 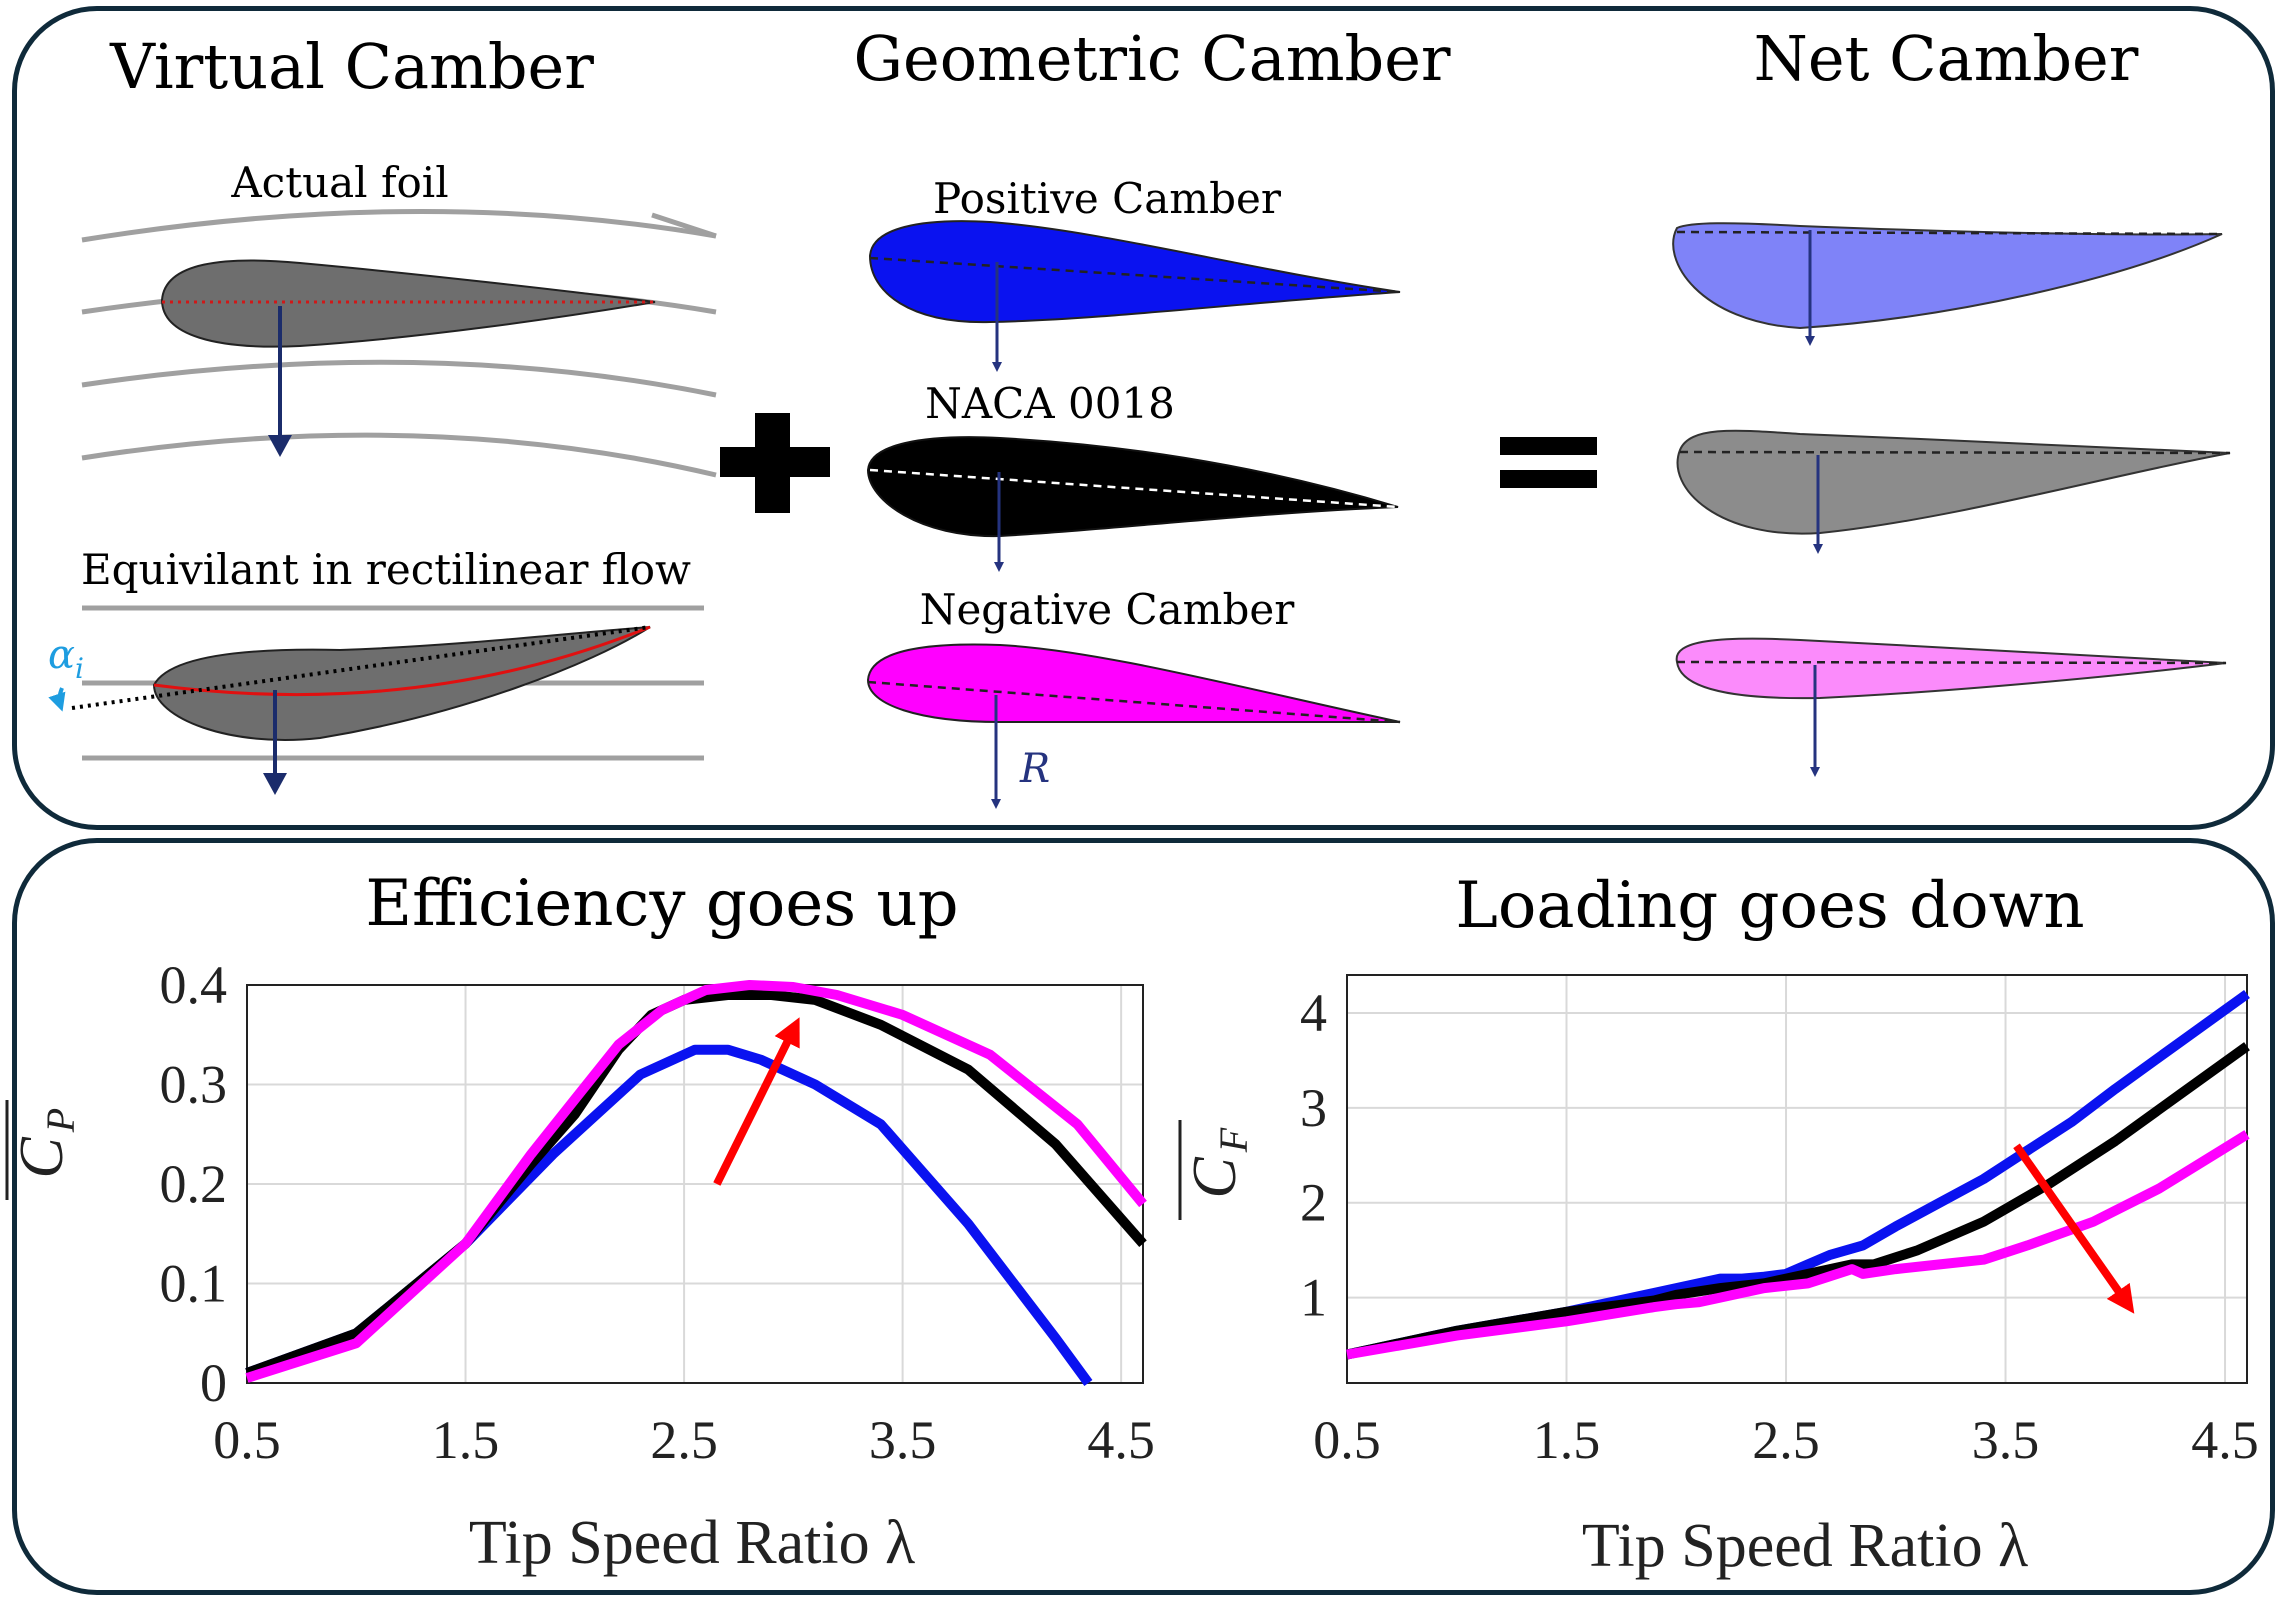 I want to click on curved-streamlines, so click(x=399, y=343).